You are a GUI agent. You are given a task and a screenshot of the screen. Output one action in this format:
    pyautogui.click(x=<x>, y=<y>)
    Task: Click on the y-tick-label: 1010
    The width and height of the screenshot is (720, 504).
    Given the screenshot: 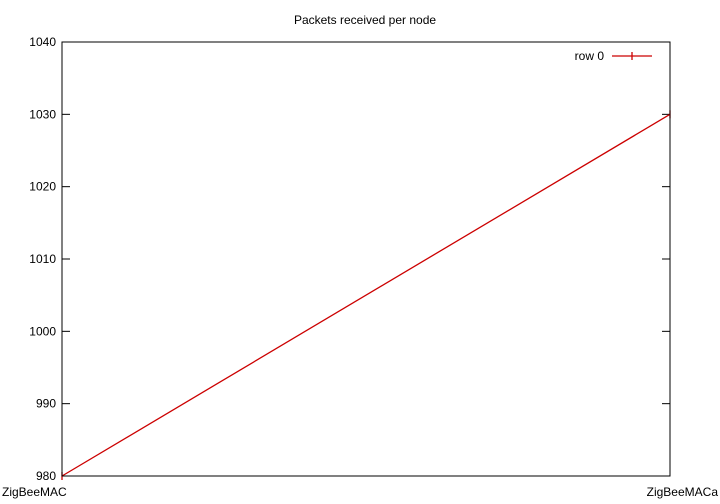 What is the action you would take?
    pyautogui.click(x=42, y=259)
    